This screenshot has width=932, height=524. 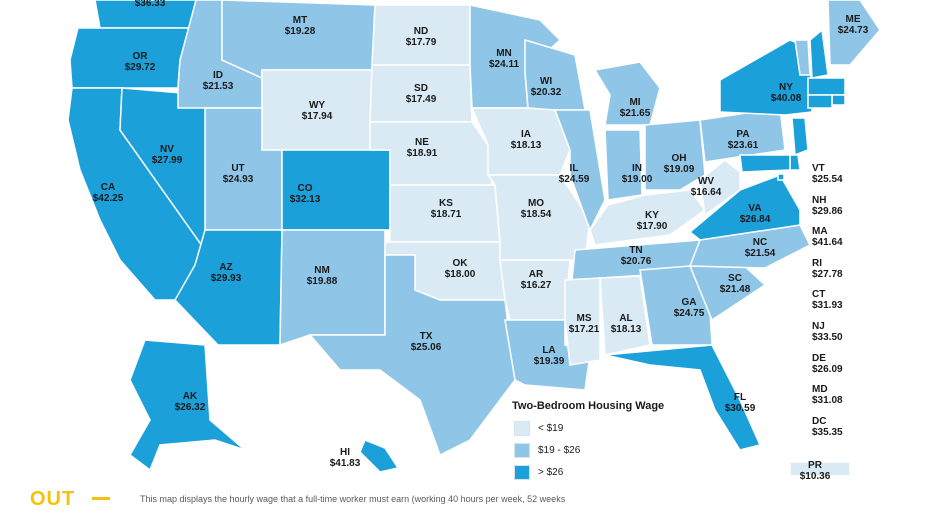 I want to click on state-abbr: NM, so click(x=322, y=270).